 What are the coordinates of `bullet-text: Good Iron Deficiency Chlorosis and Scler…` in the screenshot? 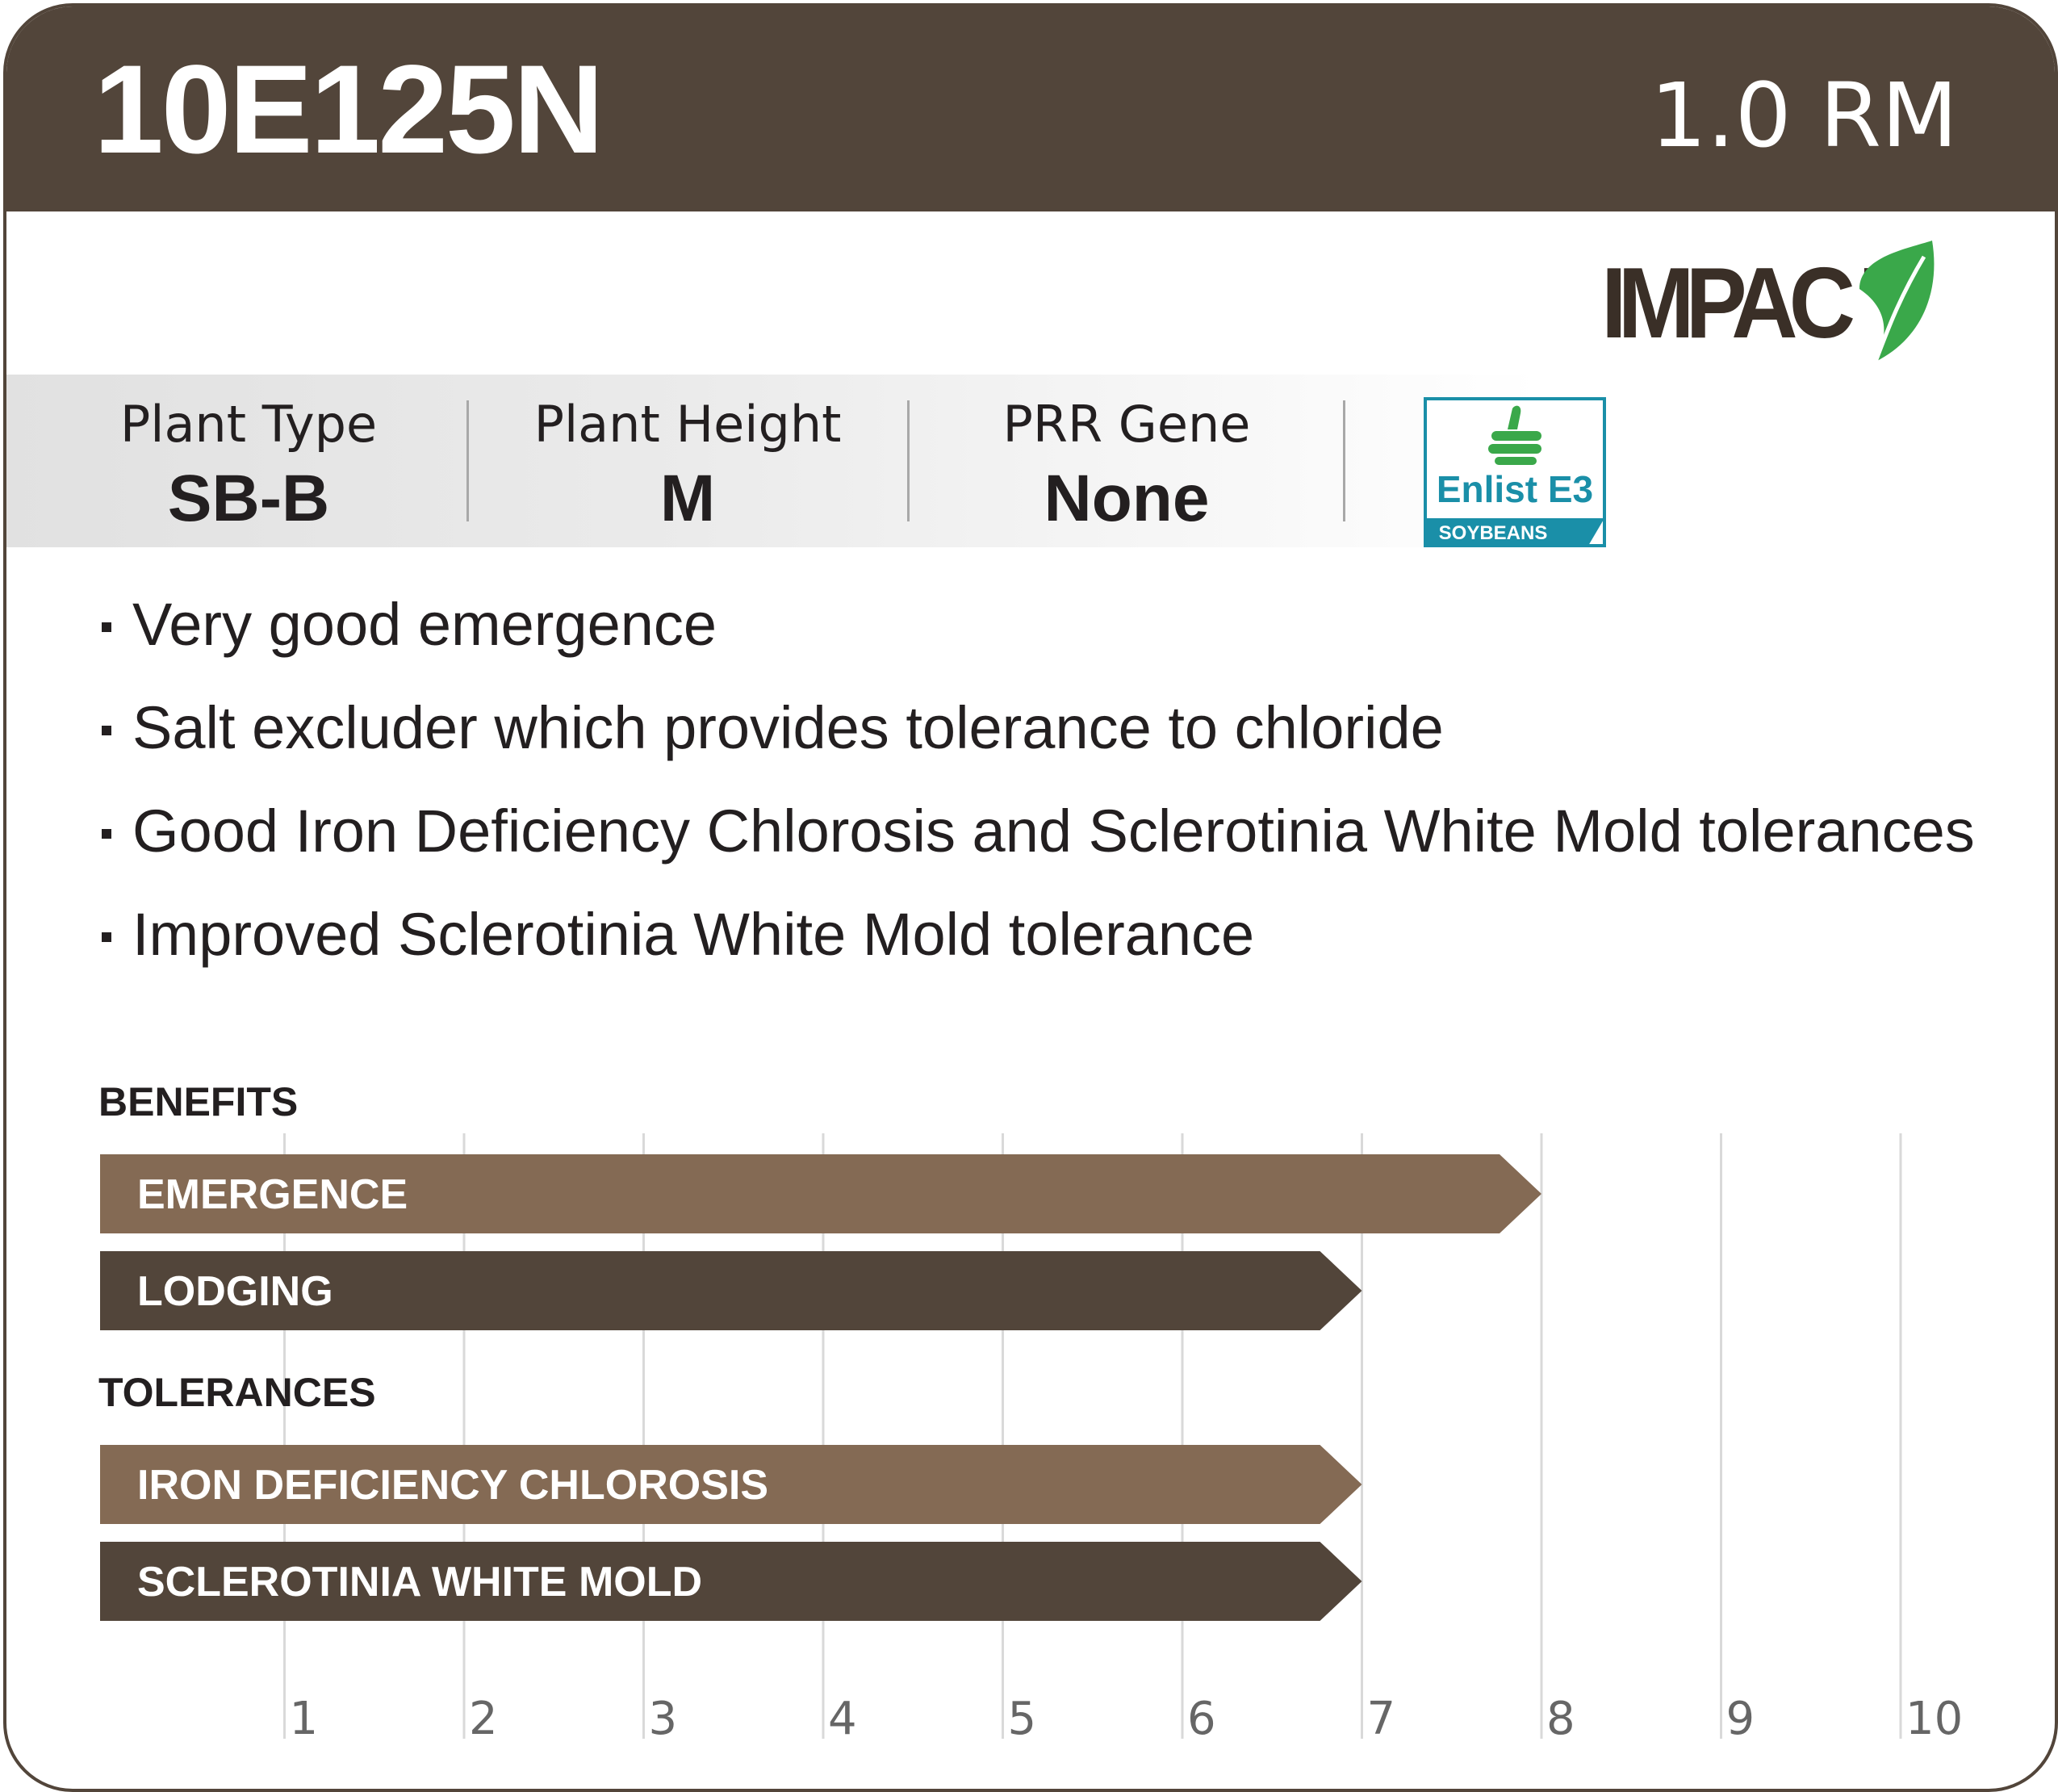 It's located at (1053, 831).